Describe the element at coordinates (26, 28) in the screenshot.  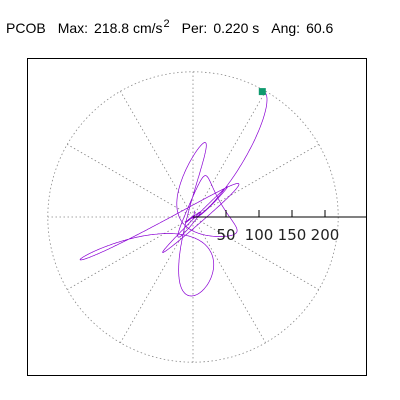
I see `station-code: PCOB` at that location.